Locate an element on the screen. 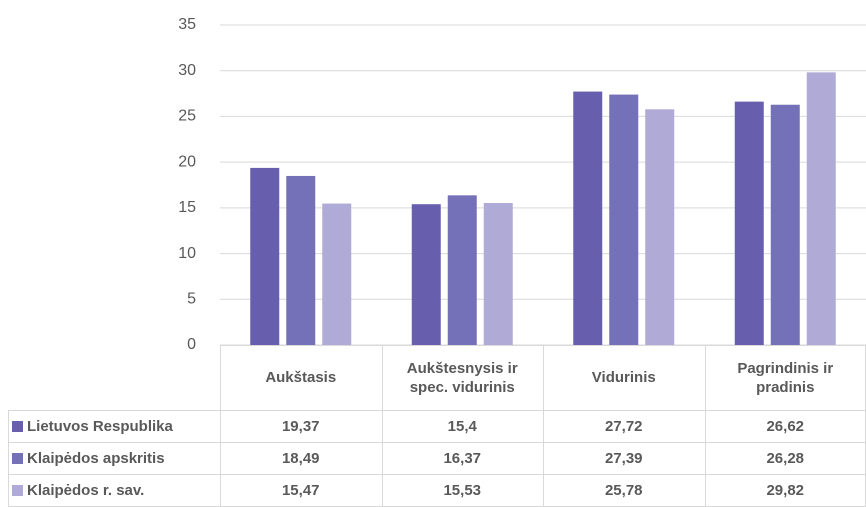  value-label: 16,37 is located at coordinates (462, 458).